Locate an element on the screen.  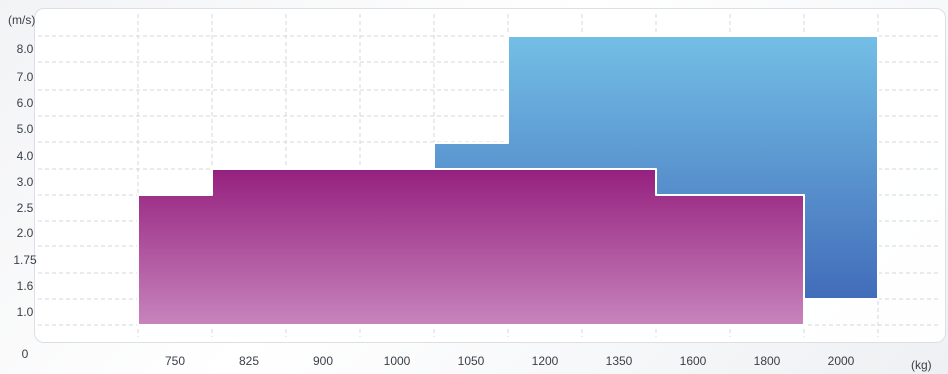
y-unit-label: (m/s) is located at coordinates (21, 20).